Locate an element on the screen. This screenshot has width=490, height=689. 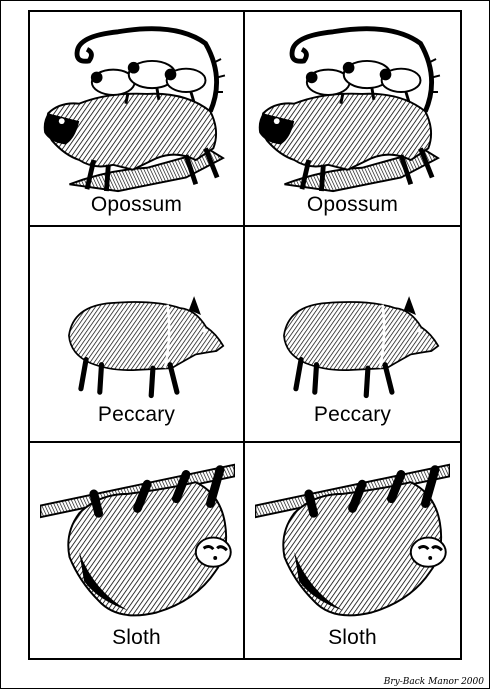
card-sloth-left: Sloth is located at coordinates (137, 550).